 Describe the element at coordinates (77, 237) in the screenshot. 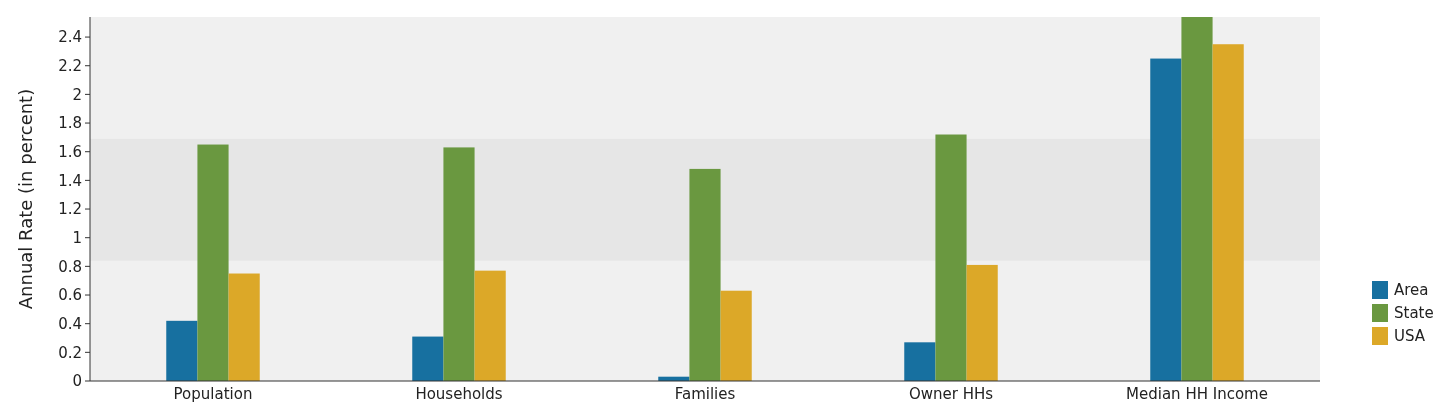

I see `y-tick-label: 1` at that location.